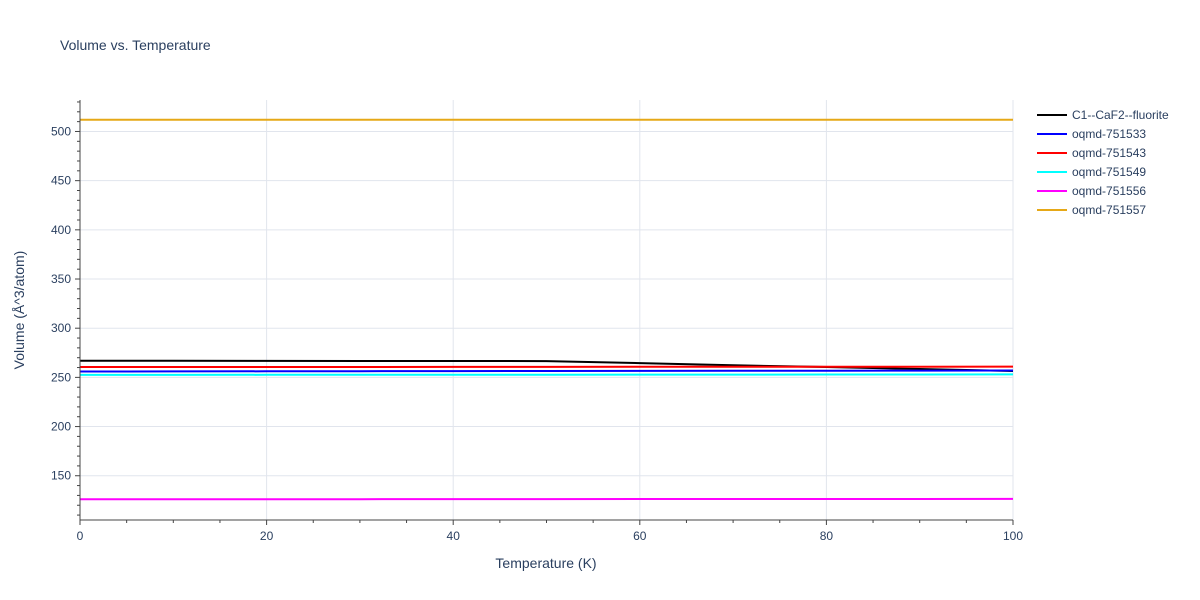 The image size is (1200, 600). I want to click on legend-label: oqmd-751557, so click(1109, 210).